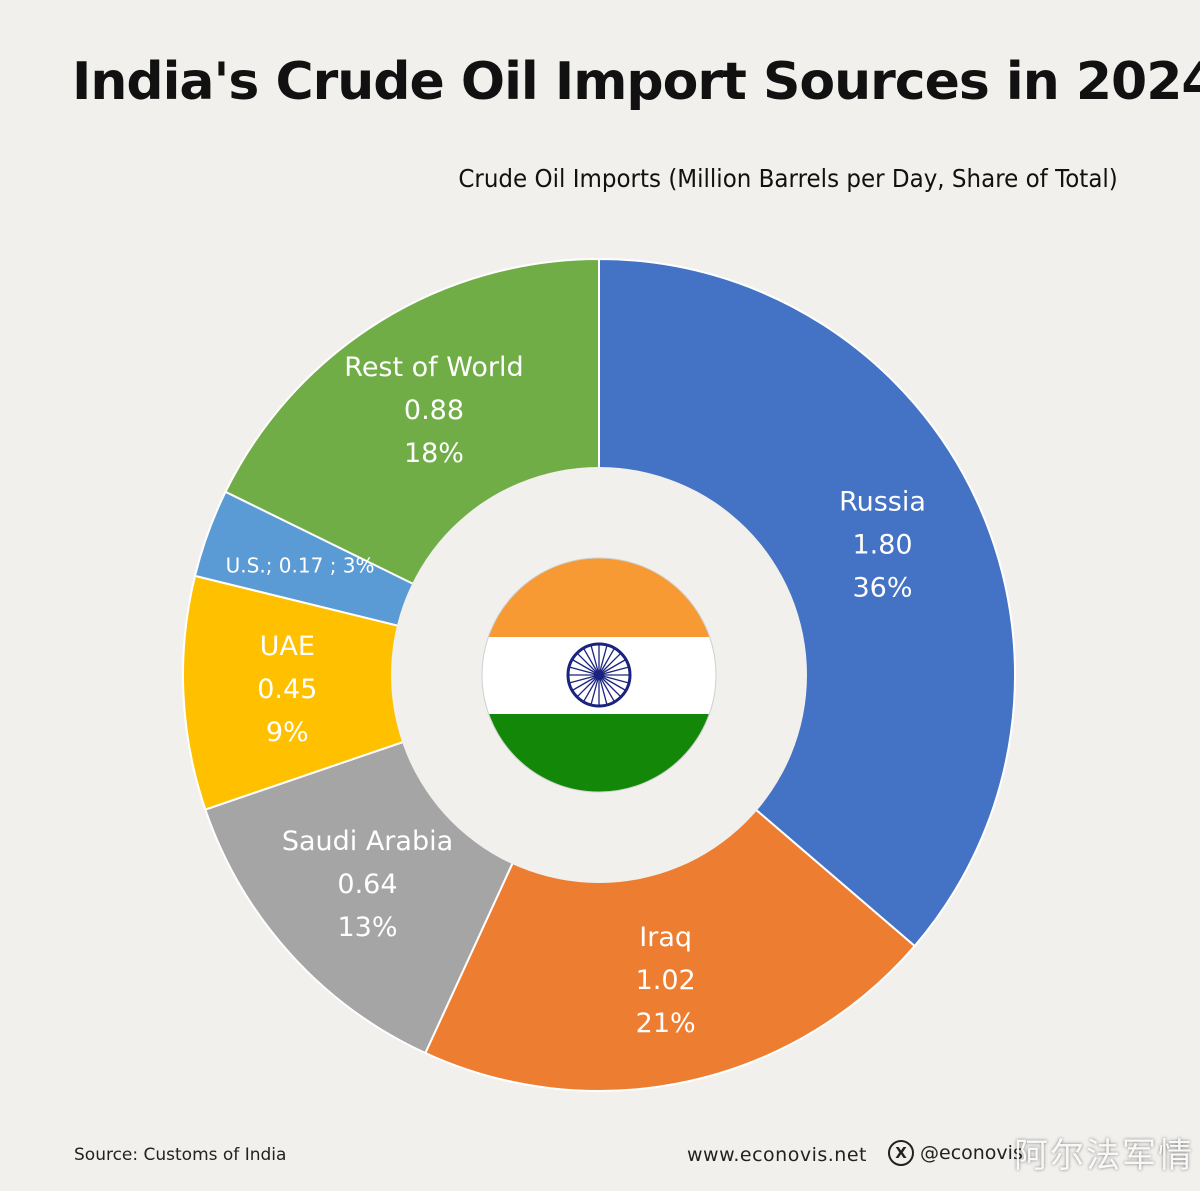 The image size is (1200, 1191). I want to click on slice-value-uae: 0.45, so click(287, 689).